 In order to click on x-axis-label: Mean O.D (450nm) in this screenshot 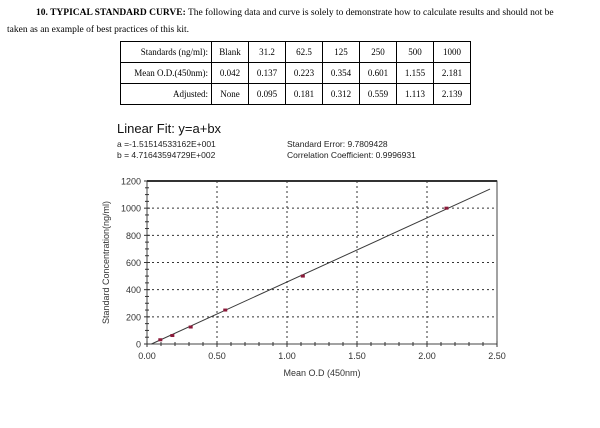, I will do `click(321, 373)`.